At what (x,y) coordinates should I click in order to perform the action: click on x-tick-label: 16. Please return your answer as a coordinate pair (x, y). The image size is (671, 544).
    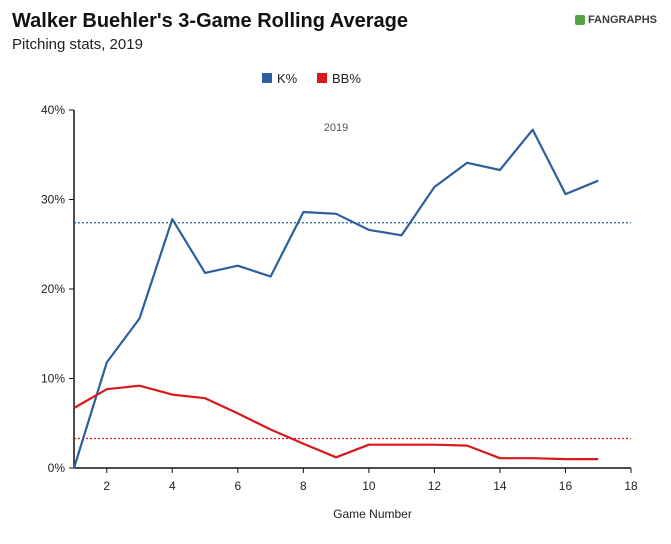
    Looking at the image, I should click on (566, 486).